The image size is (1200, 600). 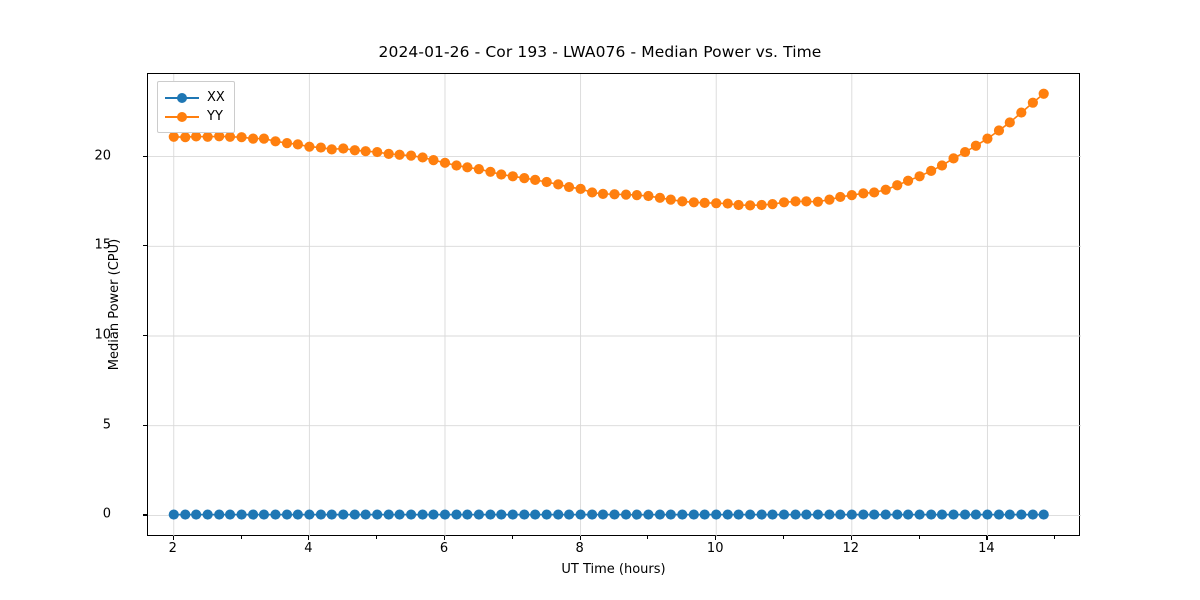 I want to click on legend-label-xx: XX, so click(x=216, y=97).